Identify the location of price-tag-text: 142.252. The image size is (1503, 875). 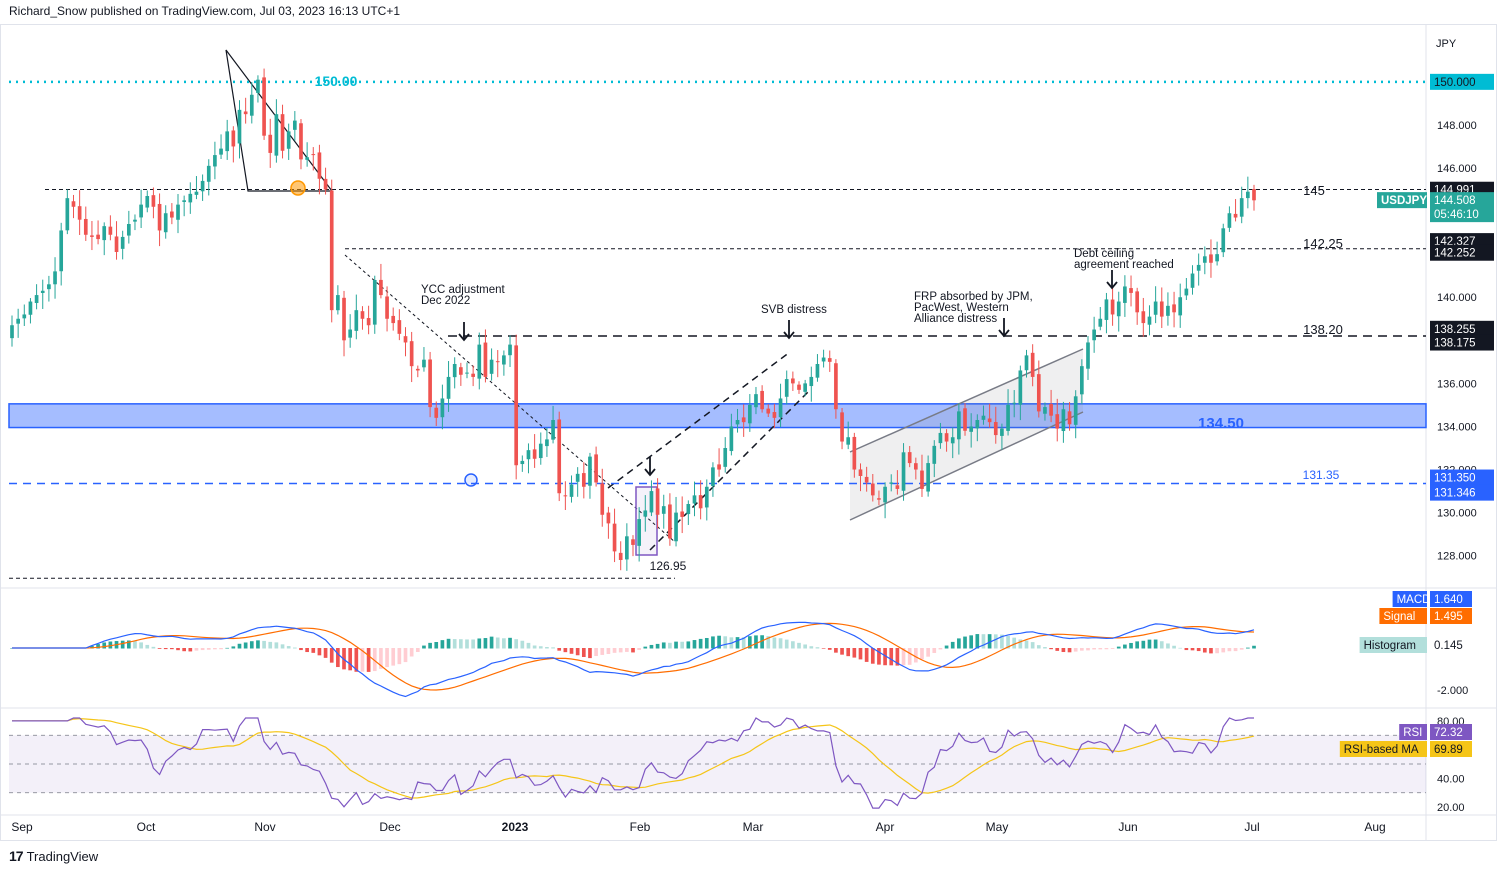
(1455, 254).